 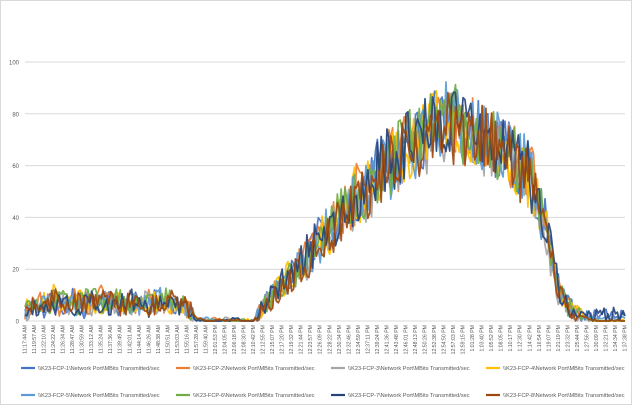 I want to click on x-tick-label: 12:37:11 PM, so click(x=368, y=339).